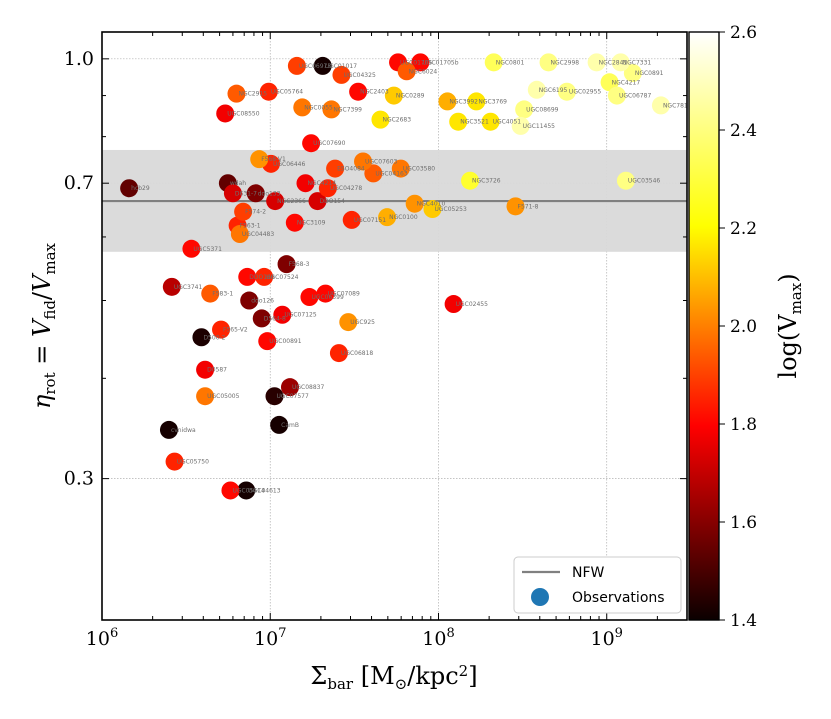 The image size is (831, 719). What do you see at coordinates (474, 122) in the screenshot?
I see `point-label: NGC3521` at bounding box center [474, 122].